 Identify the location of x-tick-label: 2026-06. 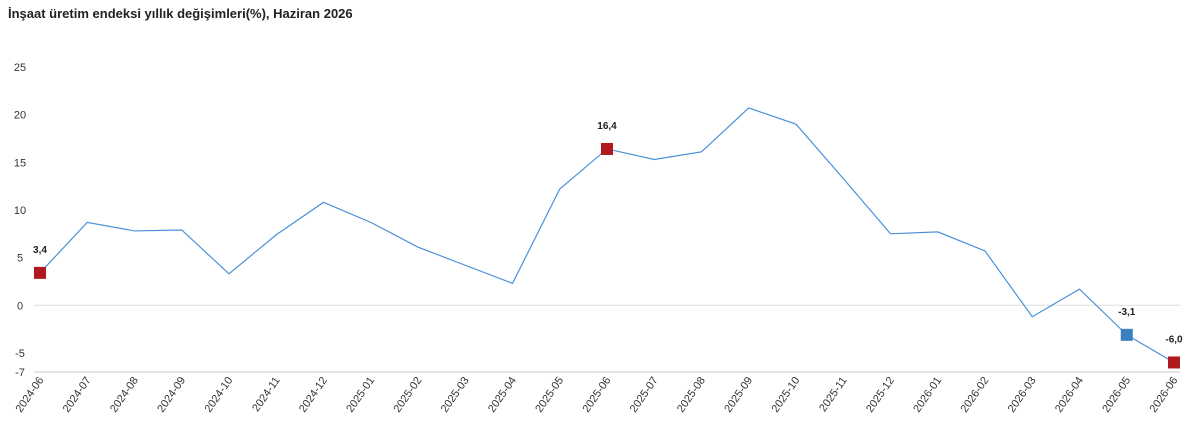
(1163, 395).